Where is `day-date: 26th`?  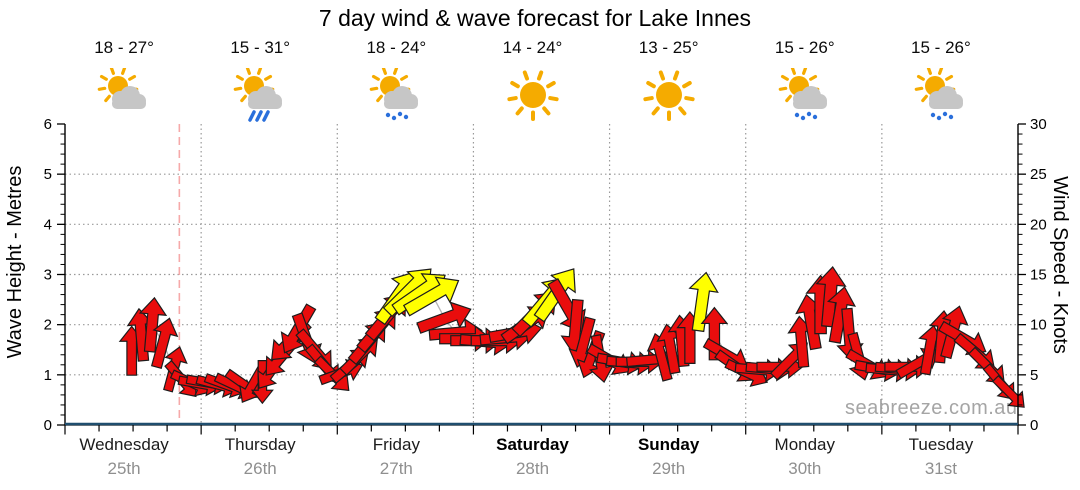 day-date: 26th is located at coordinates (260, 468).